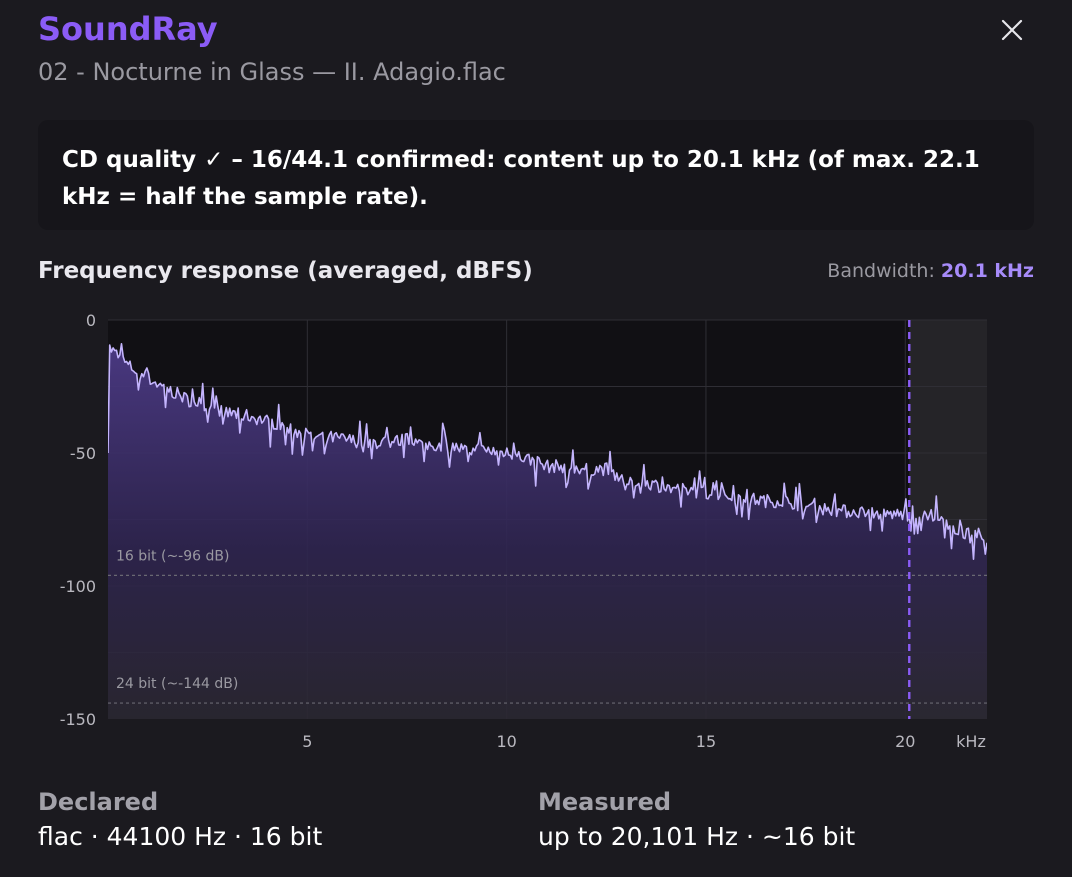 This screenshot has height=877, width=1072. I want to click on close-icon, so click(1012, 30).